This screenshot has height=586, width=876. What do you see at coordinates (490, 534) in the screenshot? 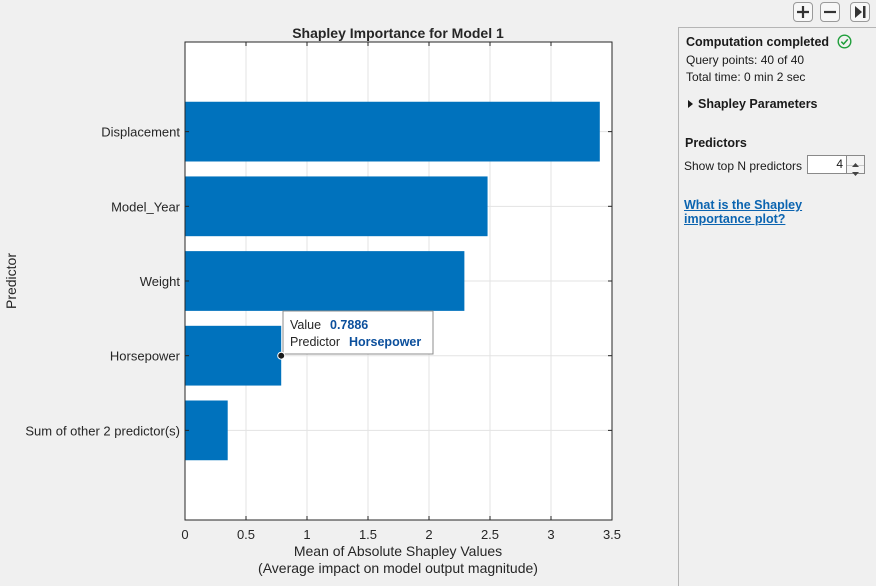
I see `x-tick-label: 2.5` at bounding box center [490, 534].